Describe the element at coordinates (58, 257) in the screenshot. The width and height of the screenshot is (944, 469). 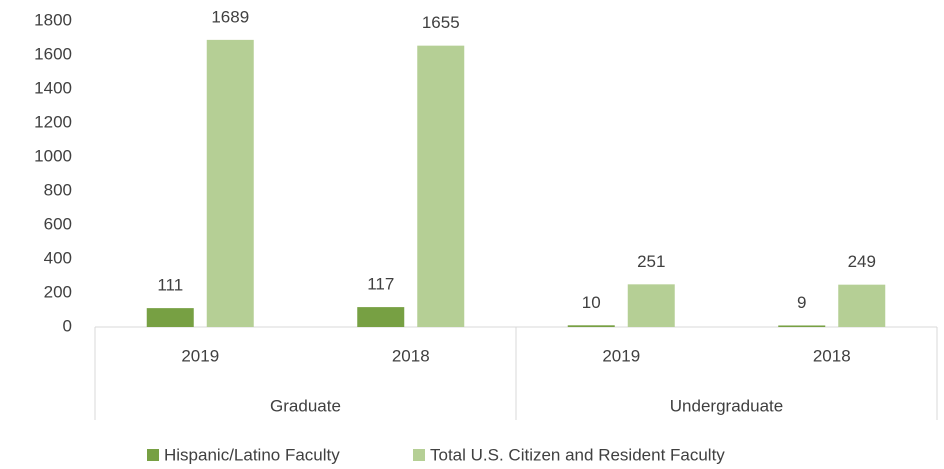
I see `y-tick-label: 400` at that location.